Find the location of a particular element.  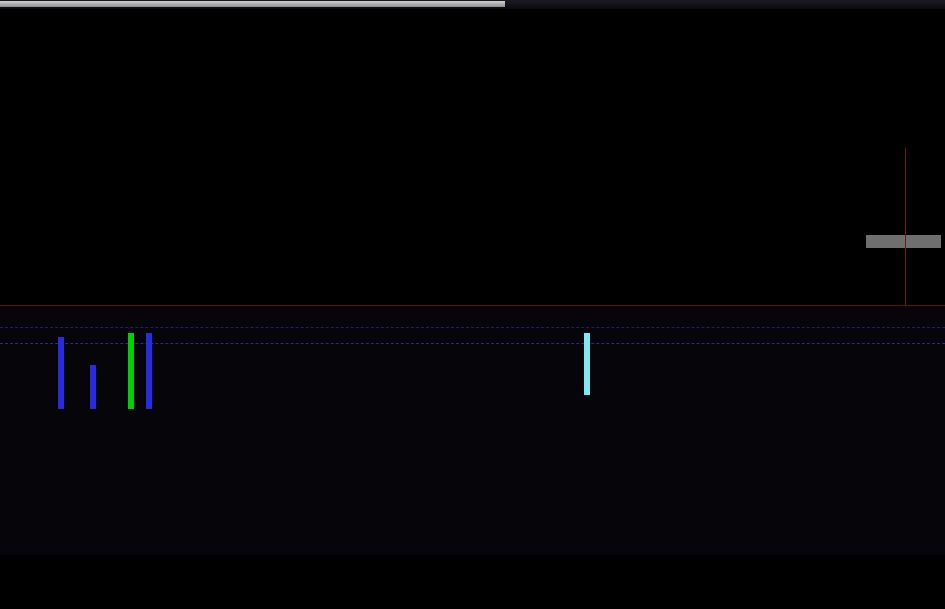

cursor-highlight-bar is located at coordinates (903, 241).